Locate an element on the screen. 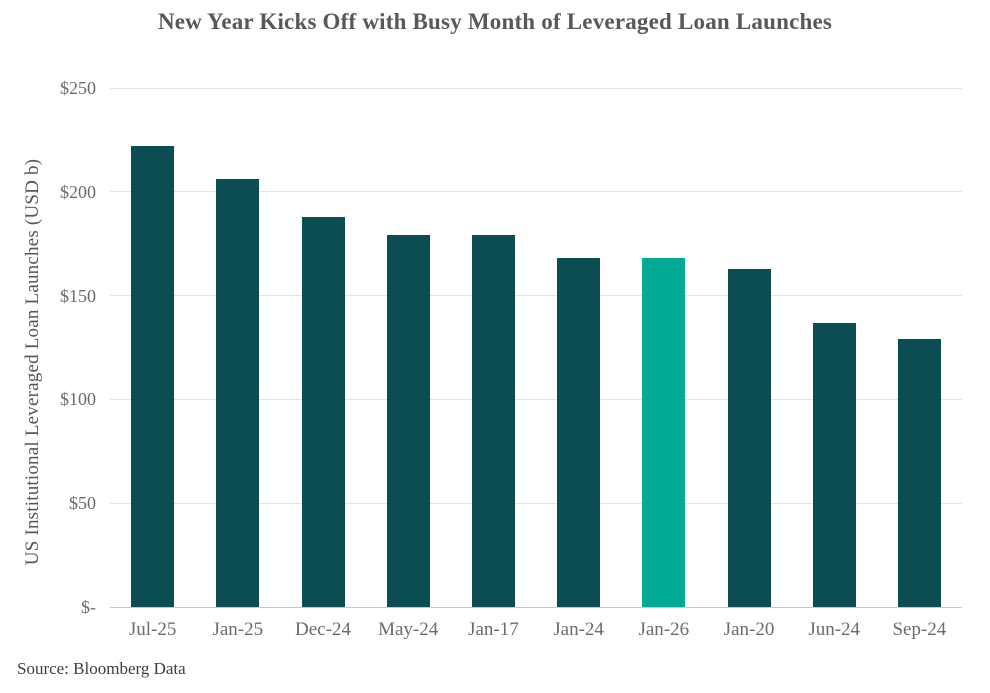 The image size is (990, 693). x-tick-label-jan-24: Jan-24 is located at coordinates (578, 629).